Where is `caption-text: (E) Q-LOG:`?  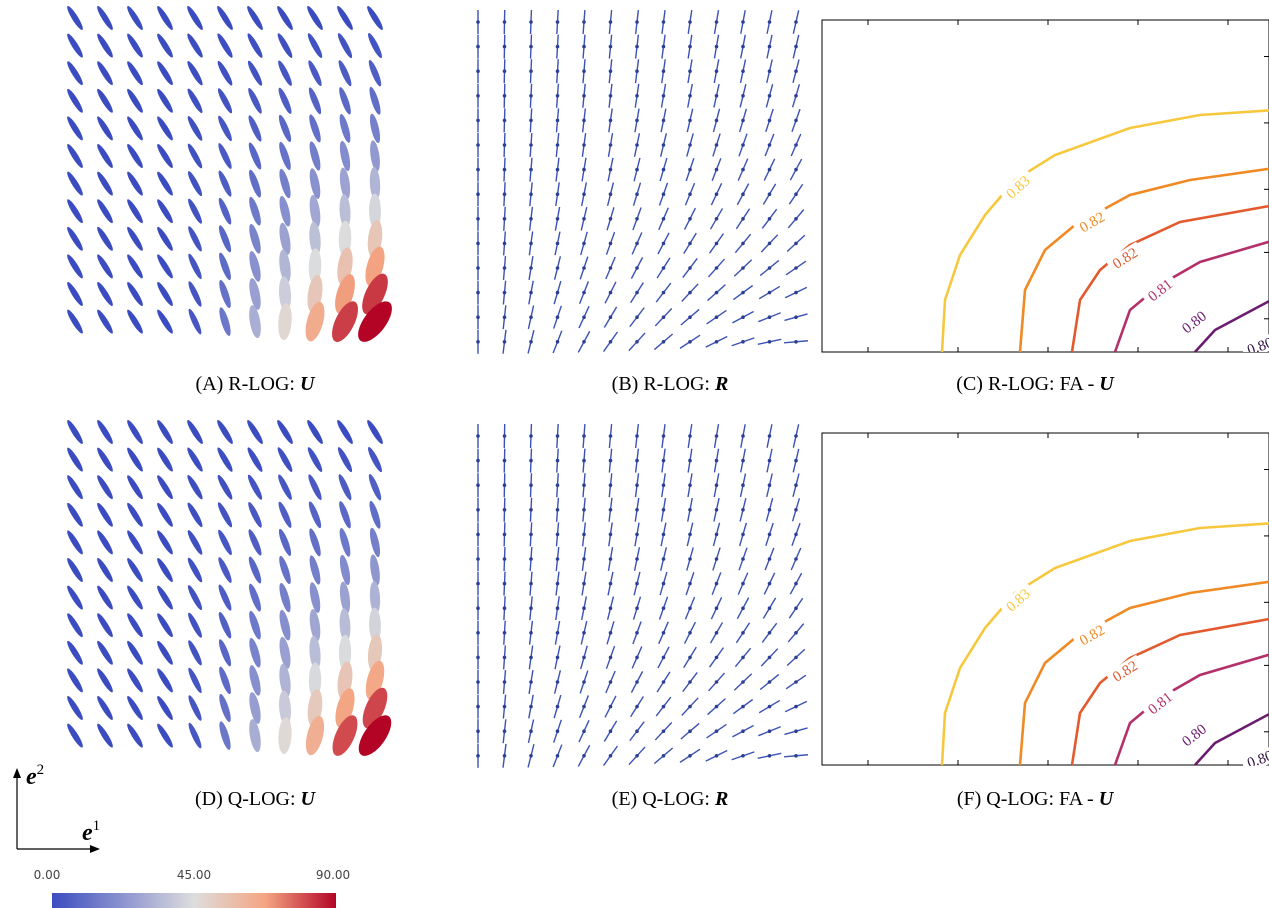 caption-text: (E) Q-LOG: is located at coordinates (661, 799).